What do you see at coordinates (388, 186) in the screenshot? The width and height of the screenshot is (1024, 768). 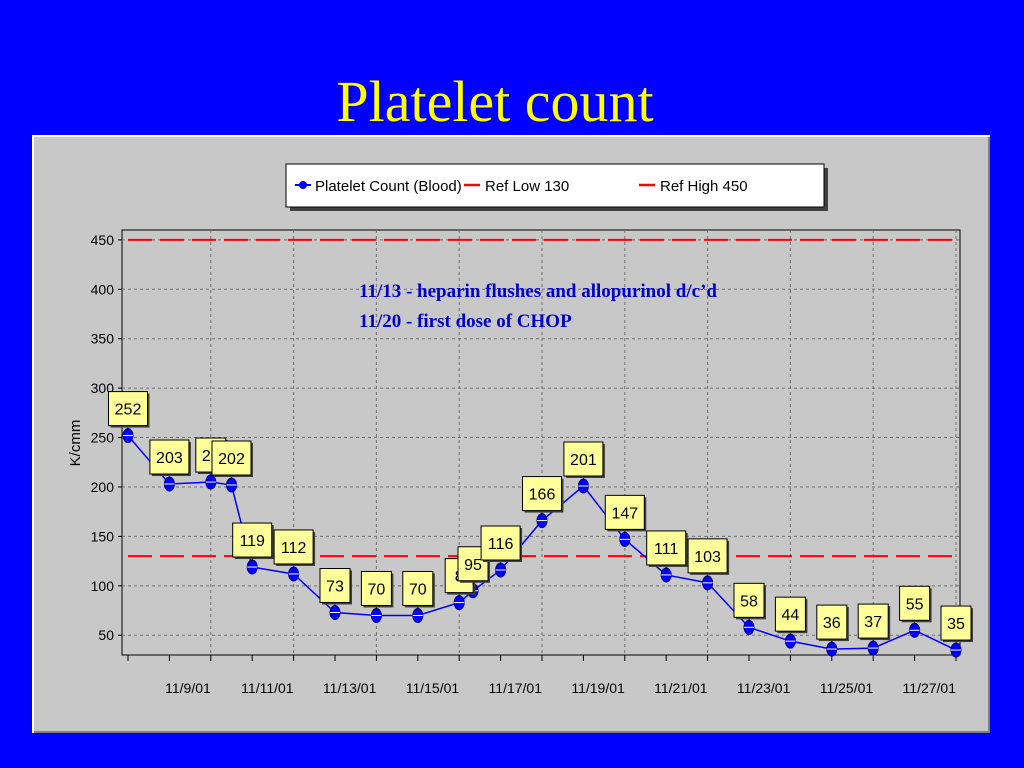 I see `legend-series-label: Platelet Count (Blood)` at bounding box center [388, 186].